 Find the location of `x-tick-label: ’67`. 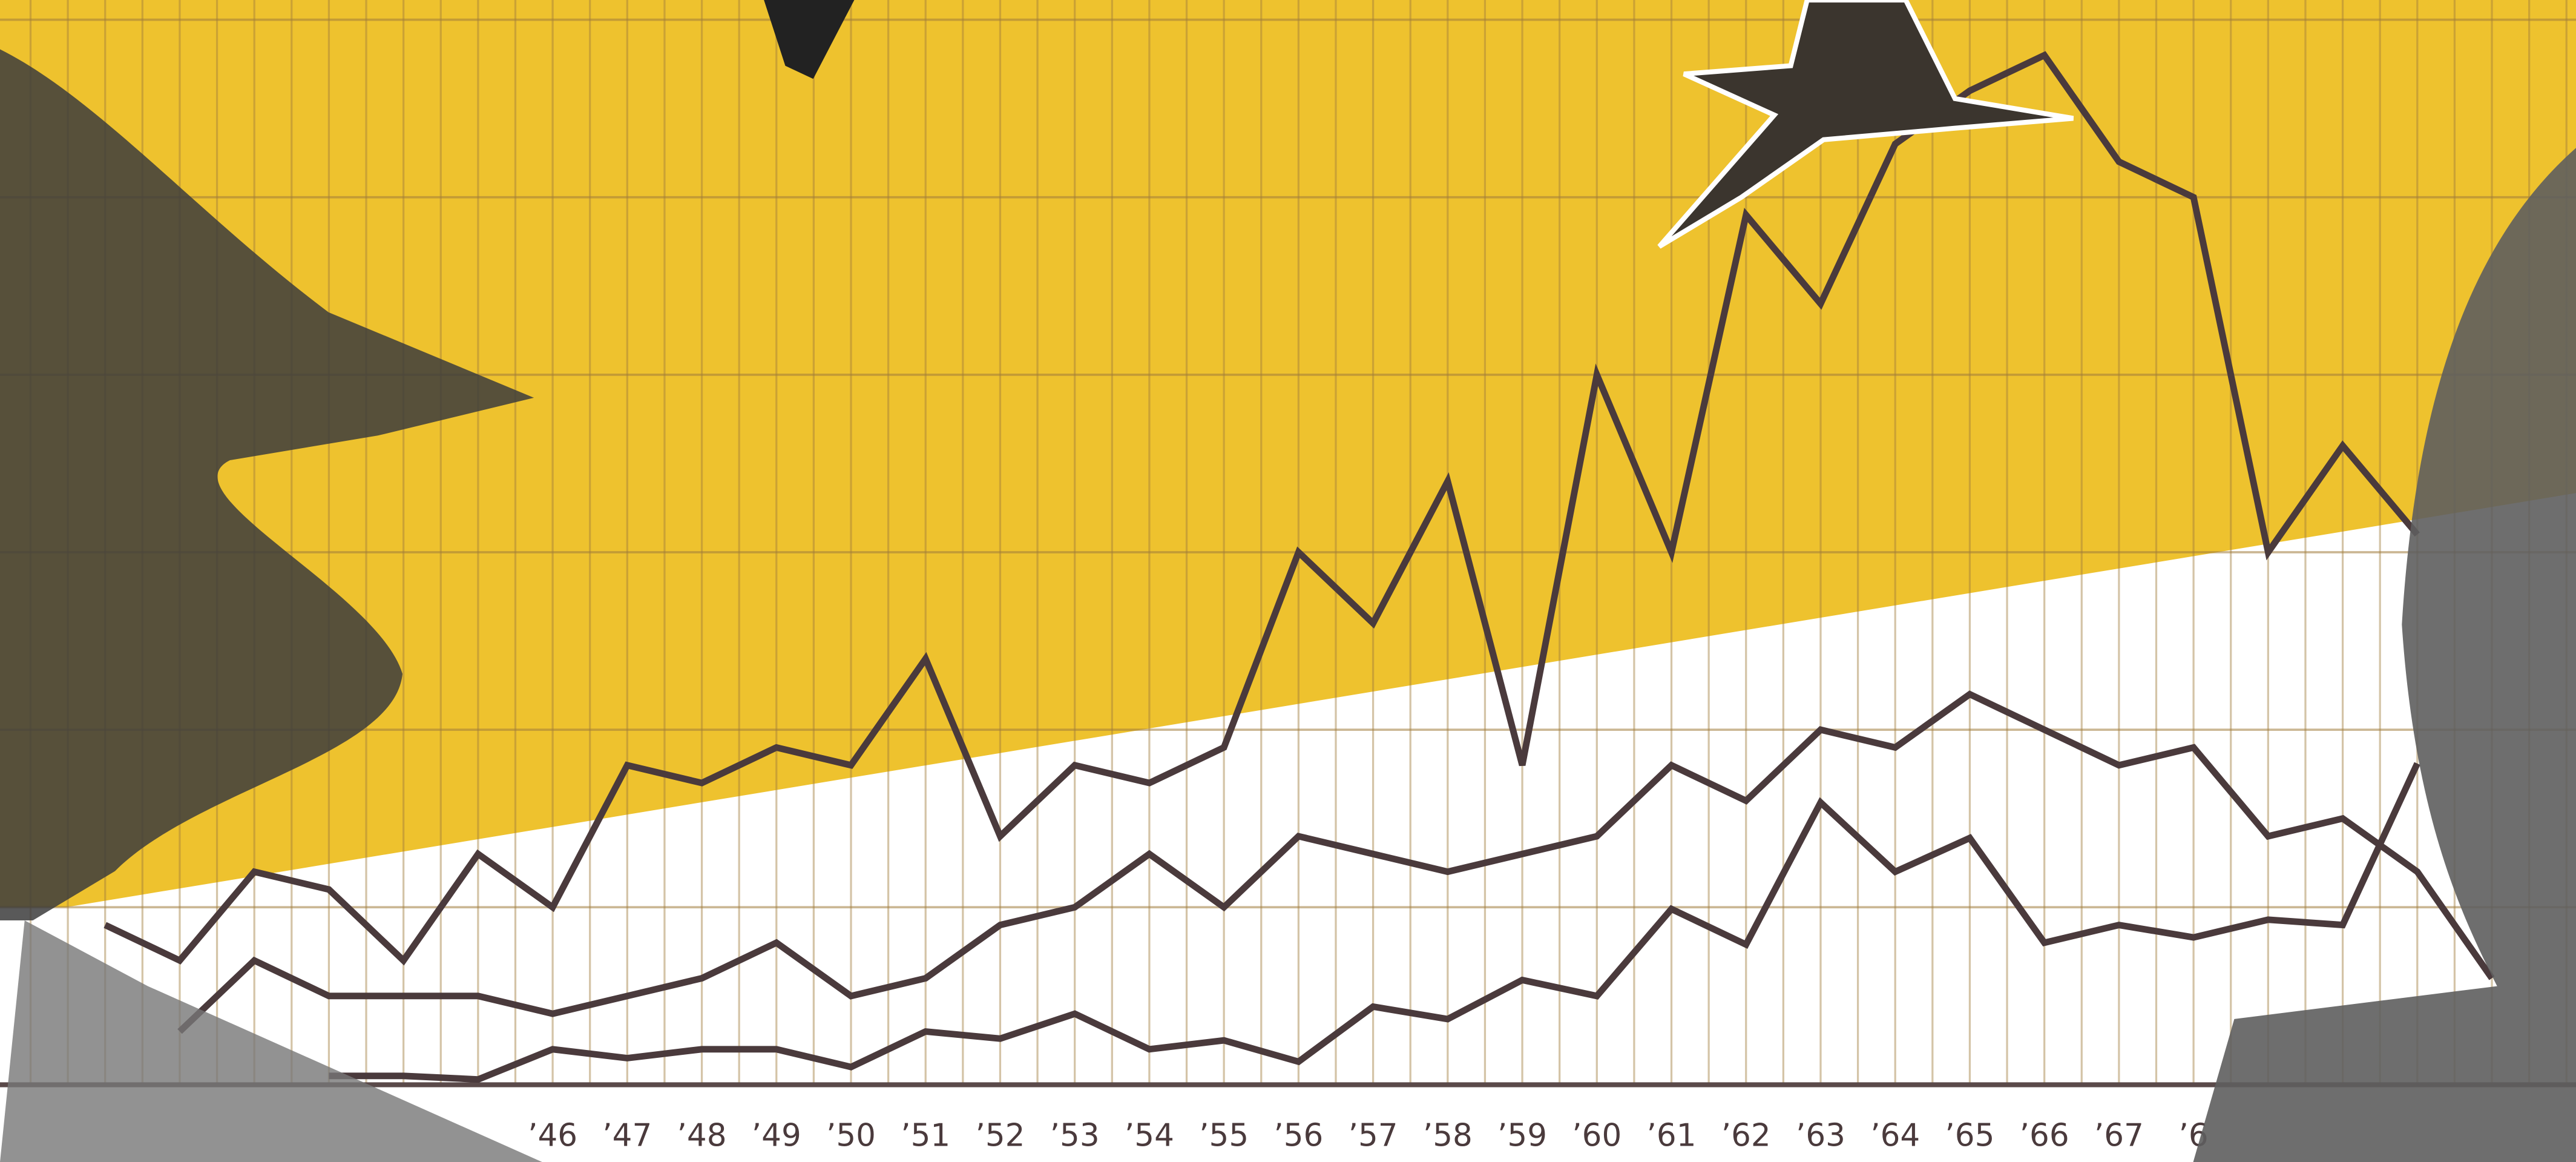

x-tick-label: ’67 is located at coordinates (2119, 1135).